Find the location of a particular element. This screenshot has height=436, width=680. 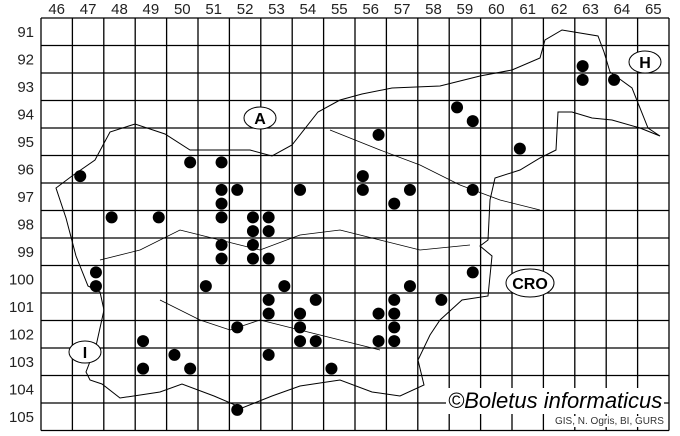

column-label: 48 is located at coordinates (119, 9).